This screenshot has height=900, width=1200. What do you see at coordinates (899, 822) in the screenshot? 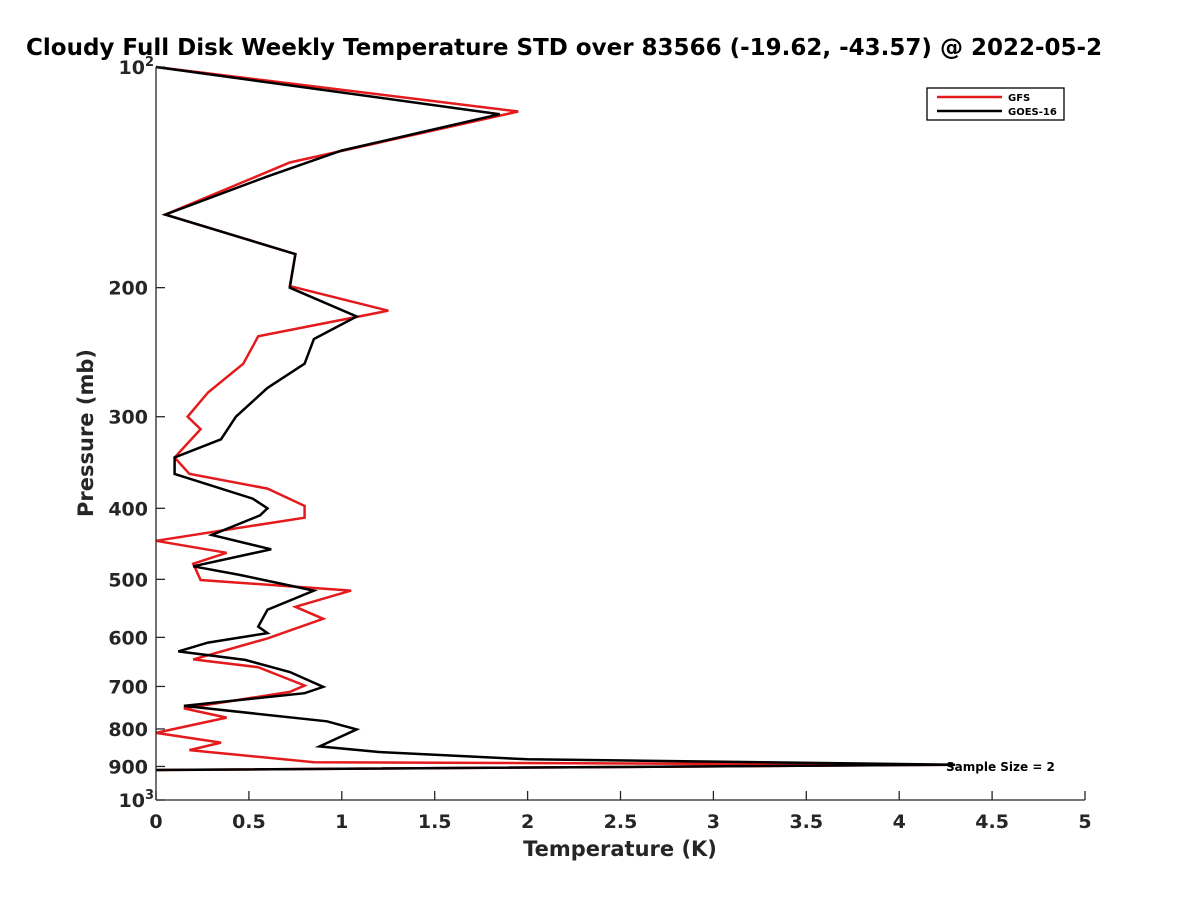
I see `x-tick-label: 4` at bounding box center [899, 822].